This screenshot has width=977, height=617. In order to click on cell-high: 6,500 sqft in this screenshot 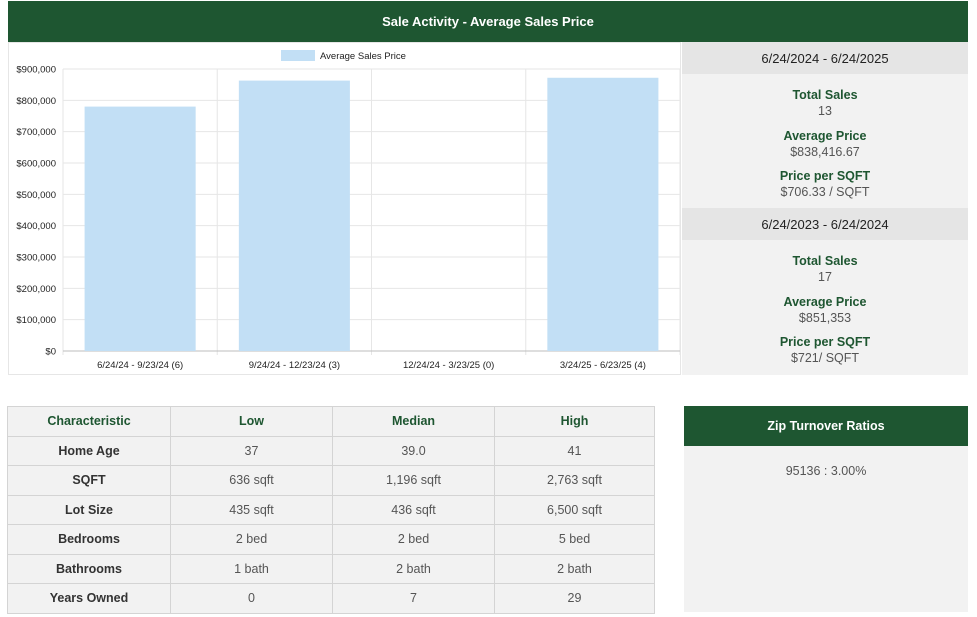, I will do `click(574, 509)`.